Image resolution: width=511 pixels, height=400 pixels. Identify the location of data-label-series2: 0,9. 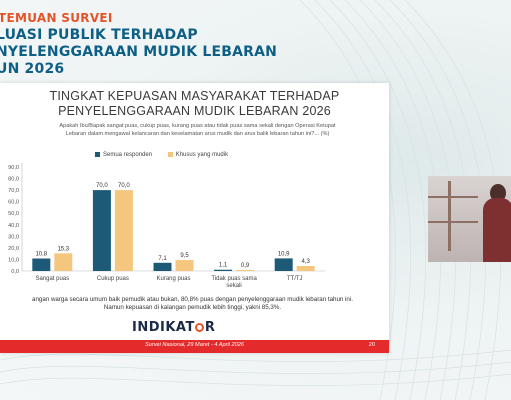
(245, 266).